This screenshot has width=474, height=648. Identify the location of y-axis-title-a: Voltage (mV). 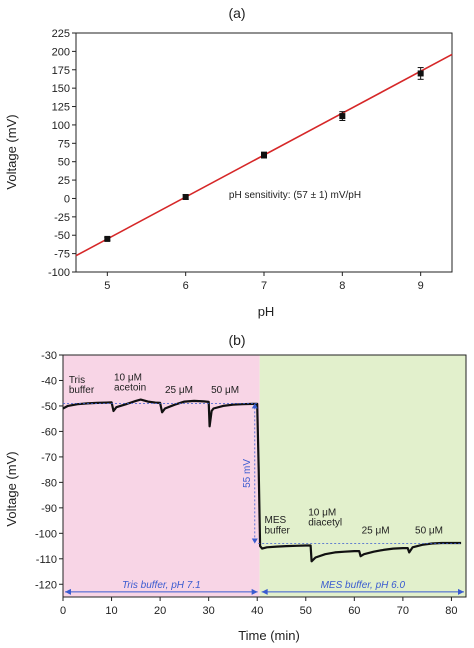
(11, 151).